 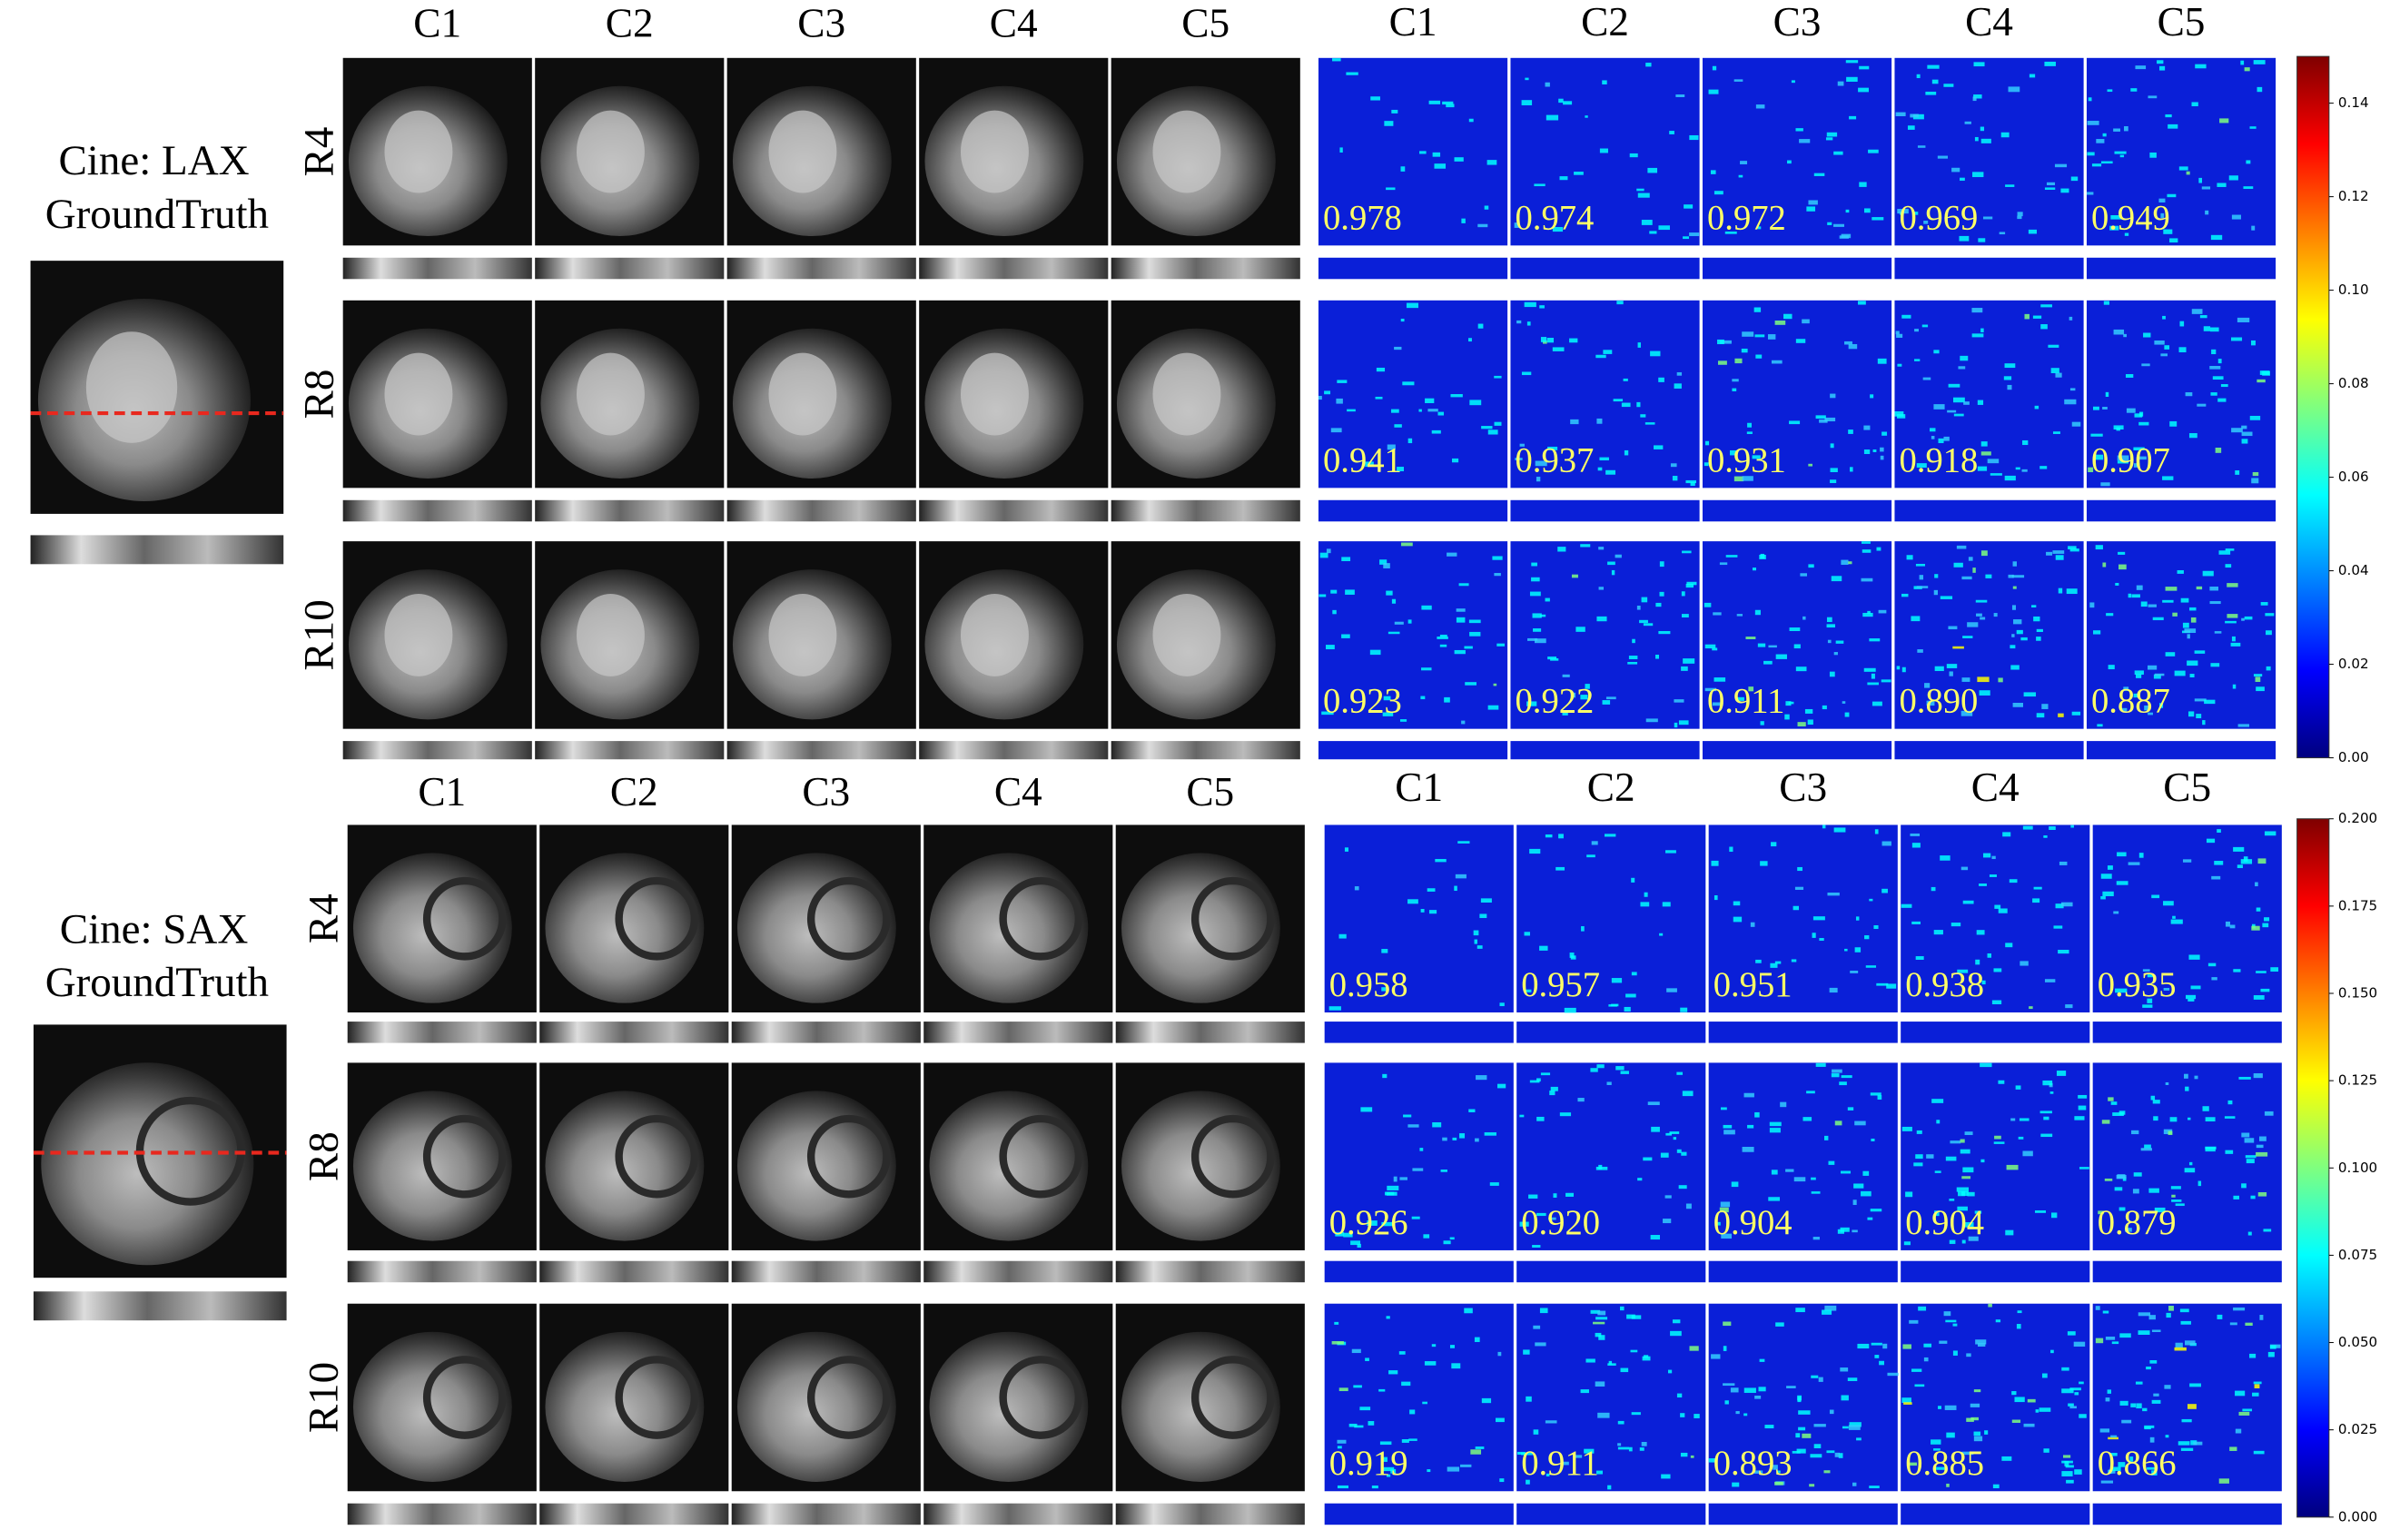 What do you see at coordinates (1939, 702) in the screenshot?
I see `ssim-value: 0.890` at bounding box center [1939, 702].